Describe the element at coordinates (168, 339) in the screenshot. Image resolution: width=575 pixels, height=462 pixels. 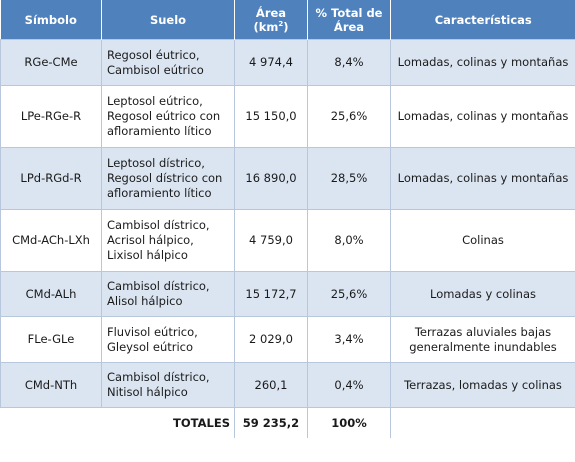
I see `cell-suelo: Fluvisol eútrico, Gleysol eútrico` at that location.